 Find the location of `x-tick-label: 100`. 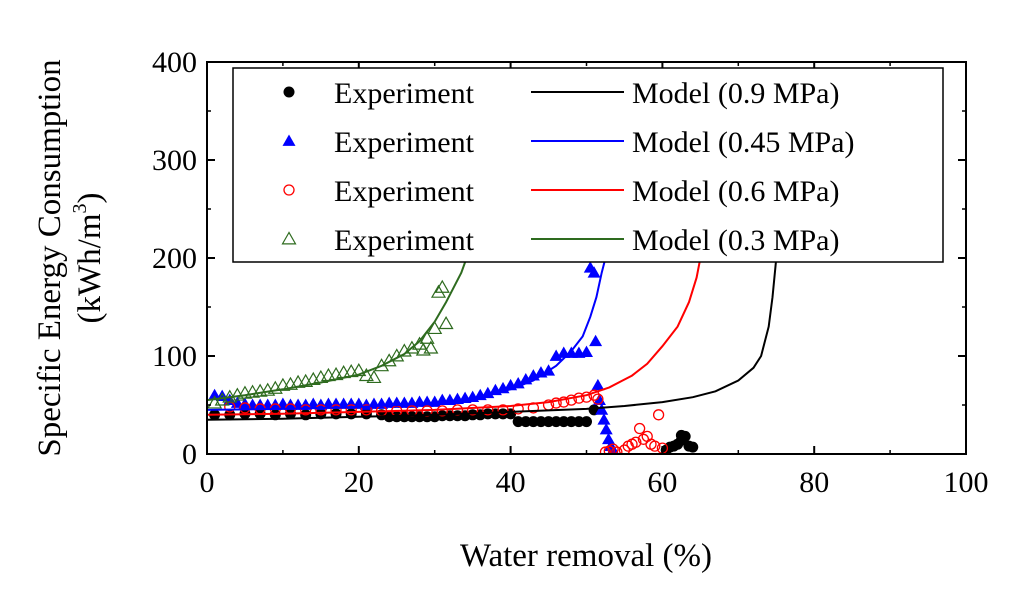

x-tick-label: 100 is located at coordinates (966, 482).